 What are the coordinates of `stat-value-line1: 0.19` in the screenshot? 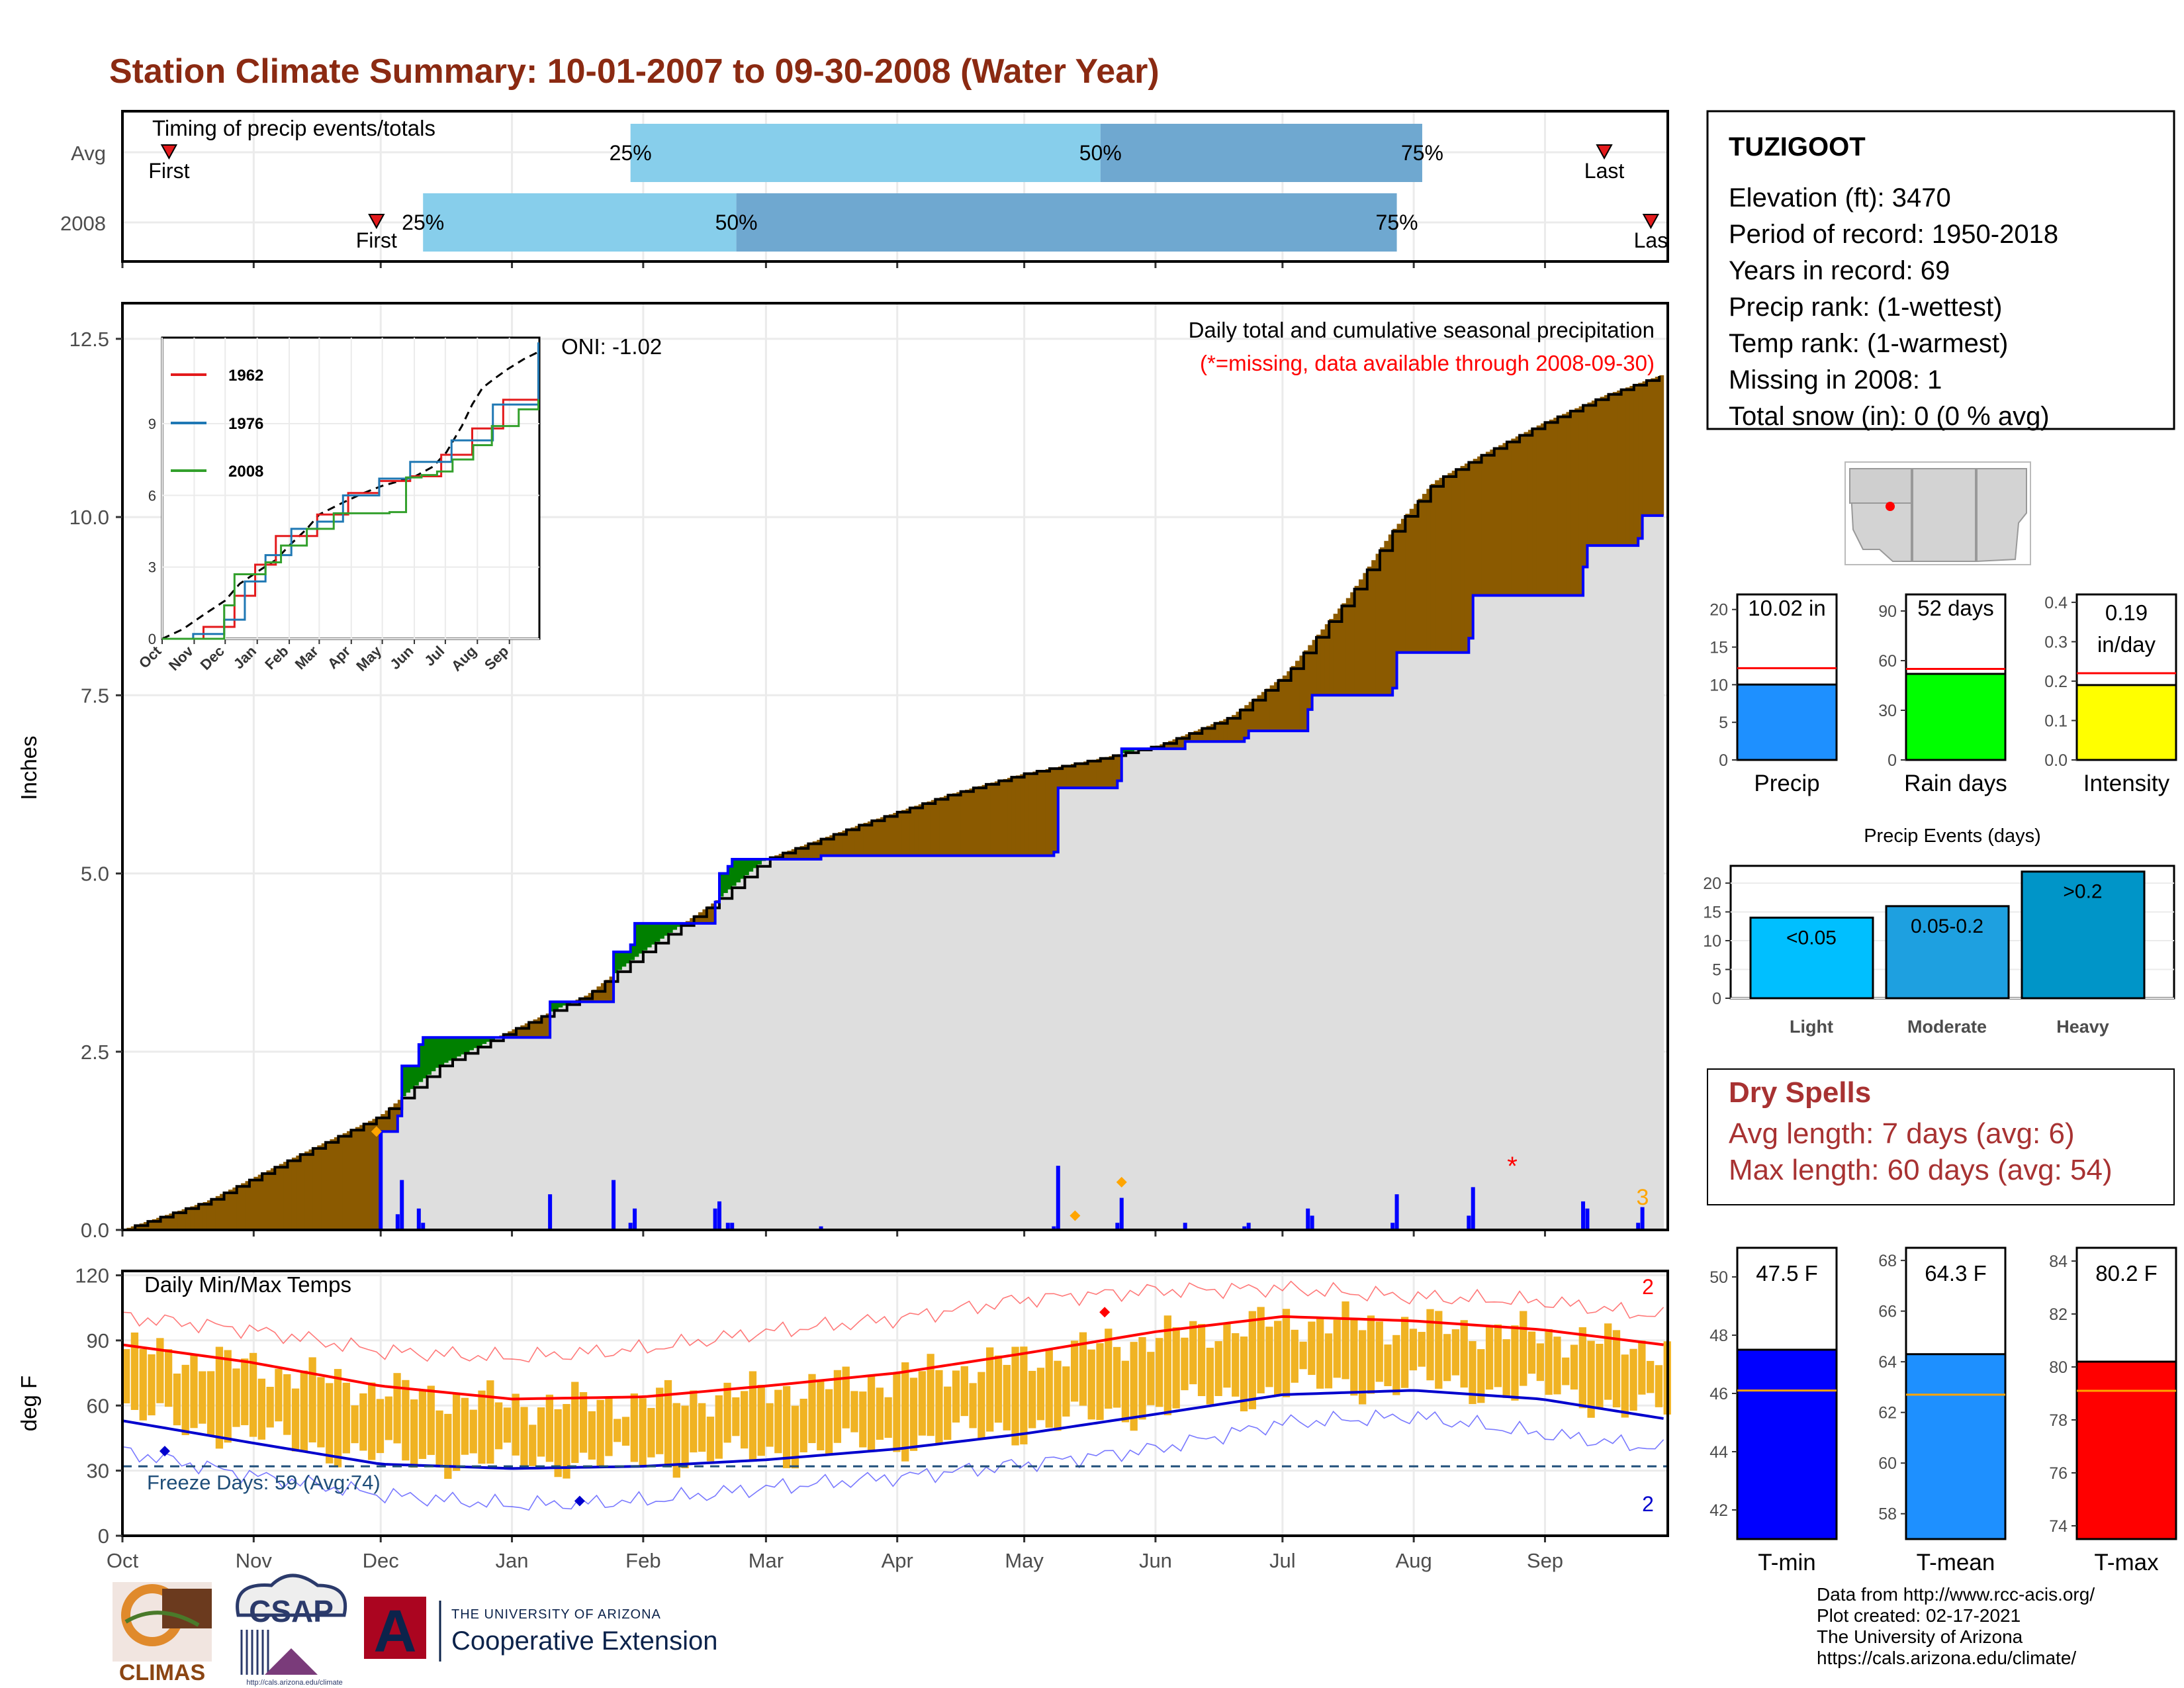 It's located at (2126, 612).